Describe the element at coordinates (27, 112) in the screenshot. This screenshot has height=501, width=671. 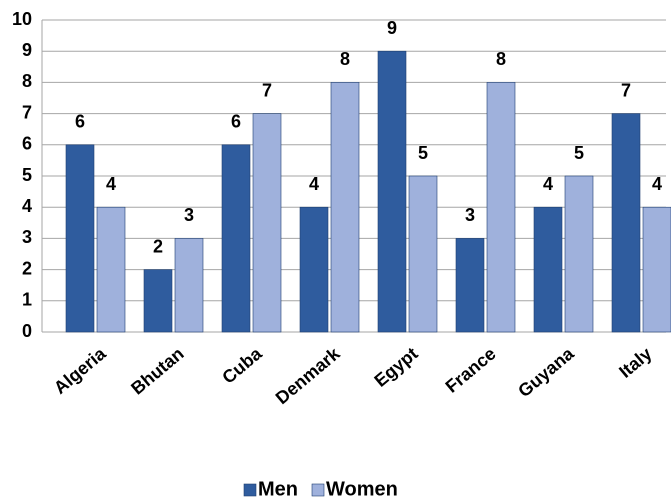
I see `y-tick-label: 7` at that location.